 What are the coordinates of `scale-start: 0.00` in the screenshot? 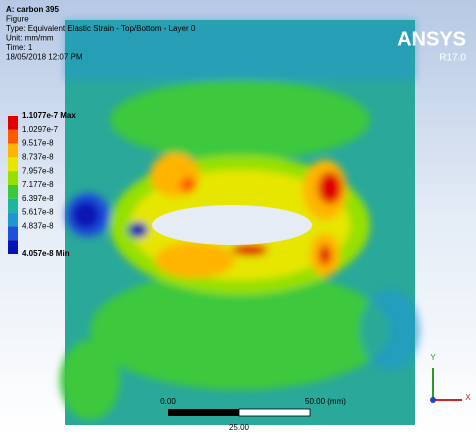 It's located at (168, 401).